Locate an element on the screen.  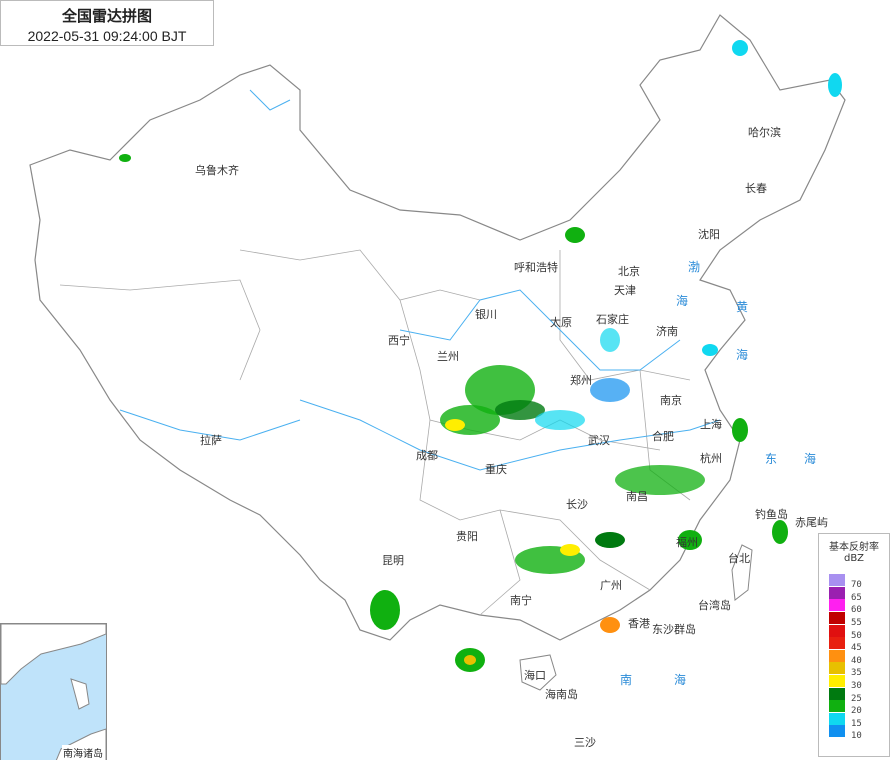
sea-label: 南 is located at coordinates (626, 680).